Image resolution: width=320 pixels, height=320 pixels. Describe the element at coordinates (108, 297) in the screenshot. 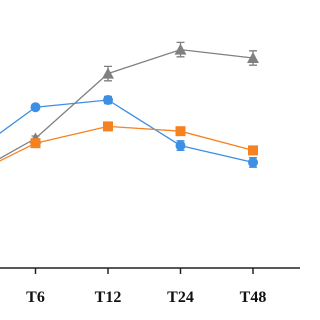

I see `x-tick-label: T12` at that location.